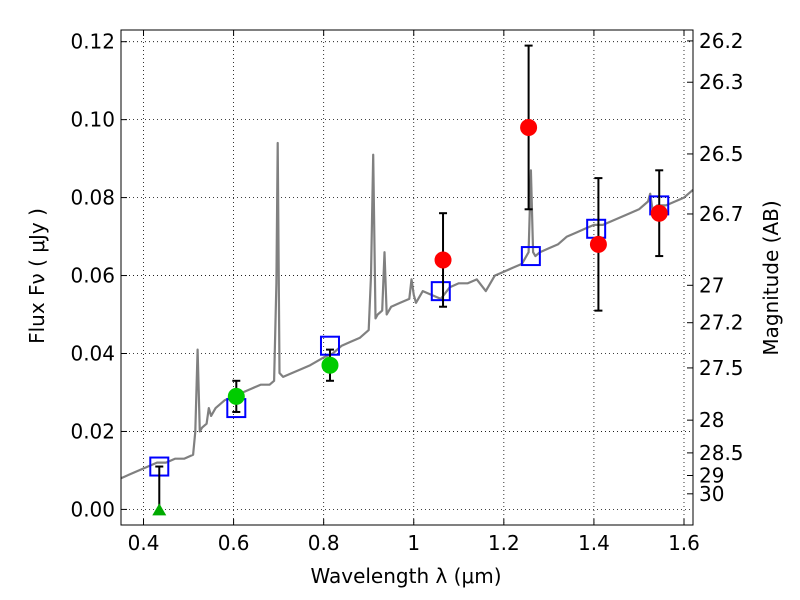  I want to click on x-axis-label: Wavelength λ (μm), so click(405, 576).